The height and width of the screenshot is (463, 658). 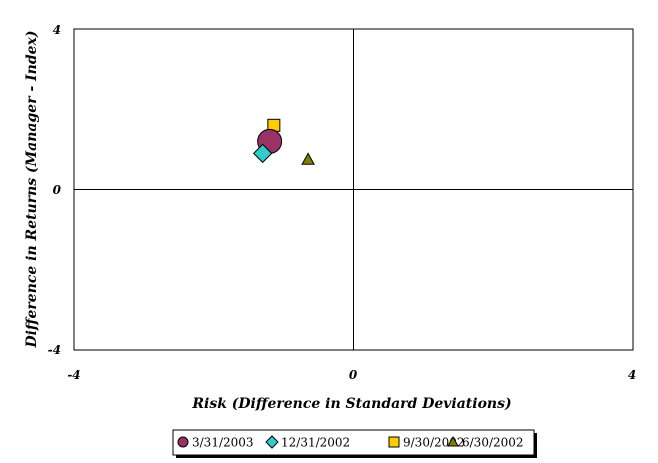 What do you see at coordinates (493, 443) in the screenshot?
I see `legend-label: 6/30/2002` at bounding box center [493, 443].